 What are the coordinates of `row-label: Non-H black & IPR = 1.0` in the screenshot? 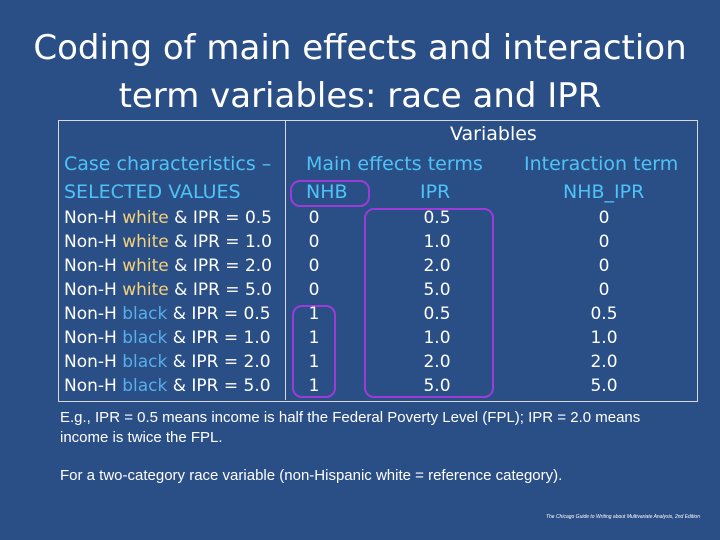 It's located at (167, 338).